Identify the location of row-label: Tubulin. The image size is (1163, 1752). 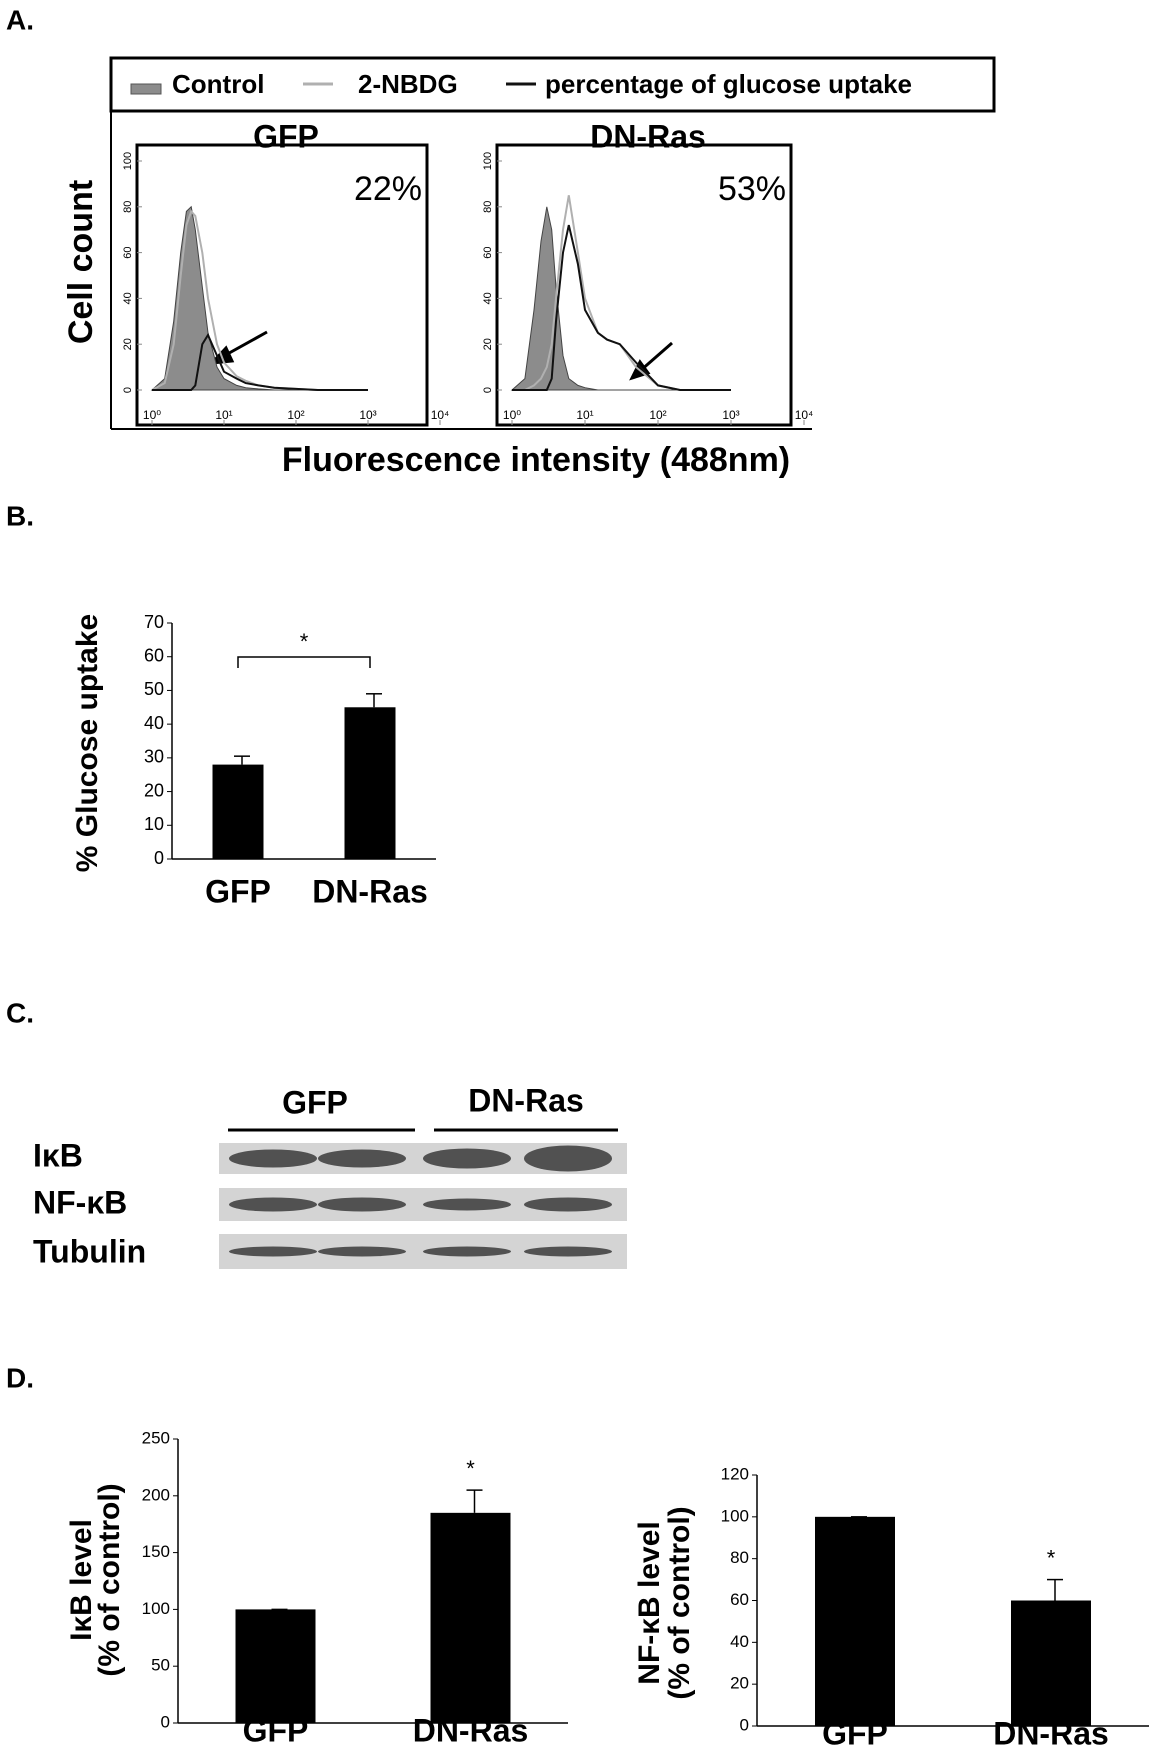
(89, 1251).